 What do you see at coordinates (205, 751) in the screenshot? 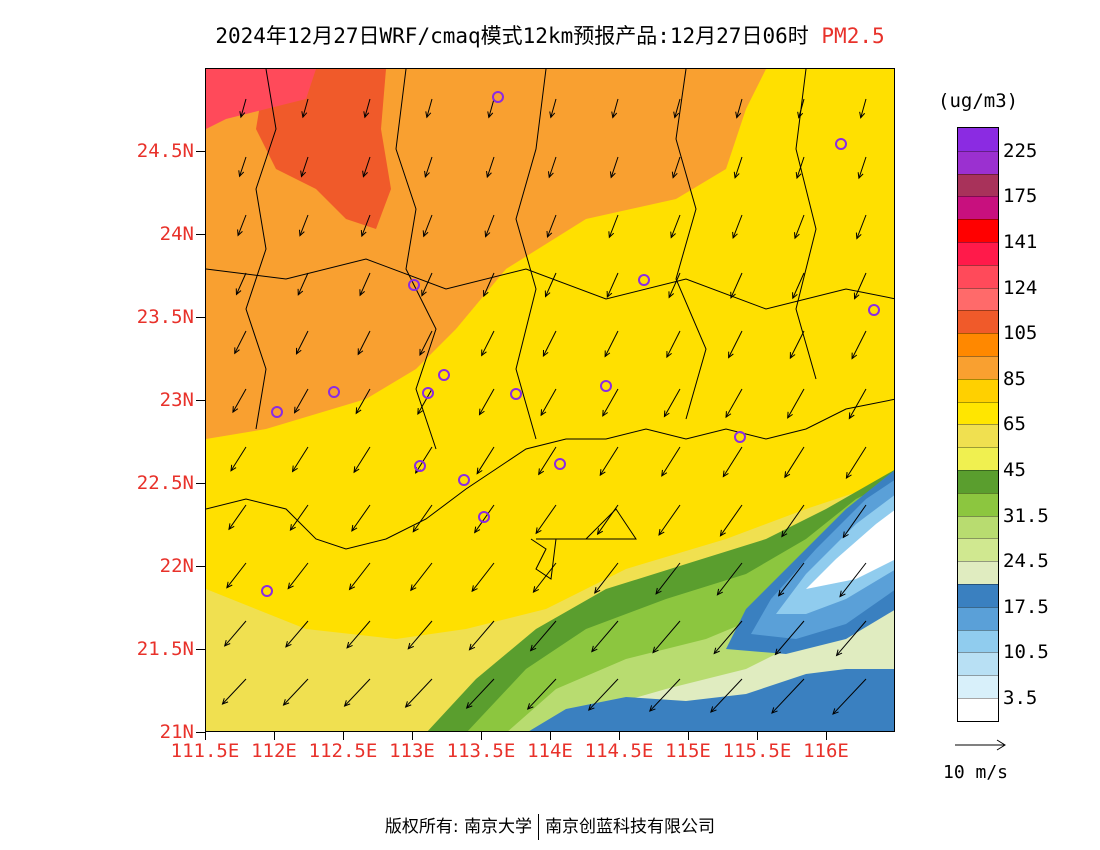
I see `lon-label: 111.5E` at bounding box center [205, 751].